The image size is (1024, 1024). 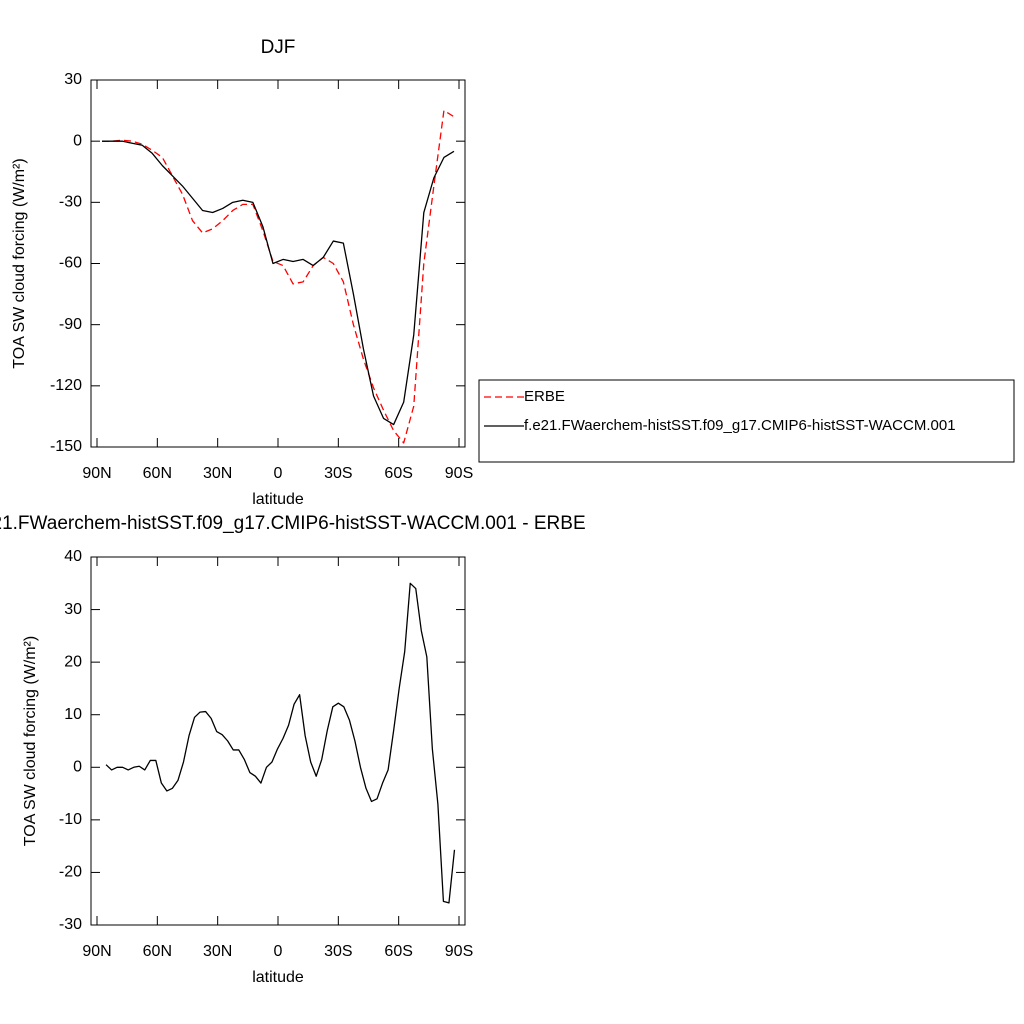 I want to click on legend-box, so click(x=746, y=421).